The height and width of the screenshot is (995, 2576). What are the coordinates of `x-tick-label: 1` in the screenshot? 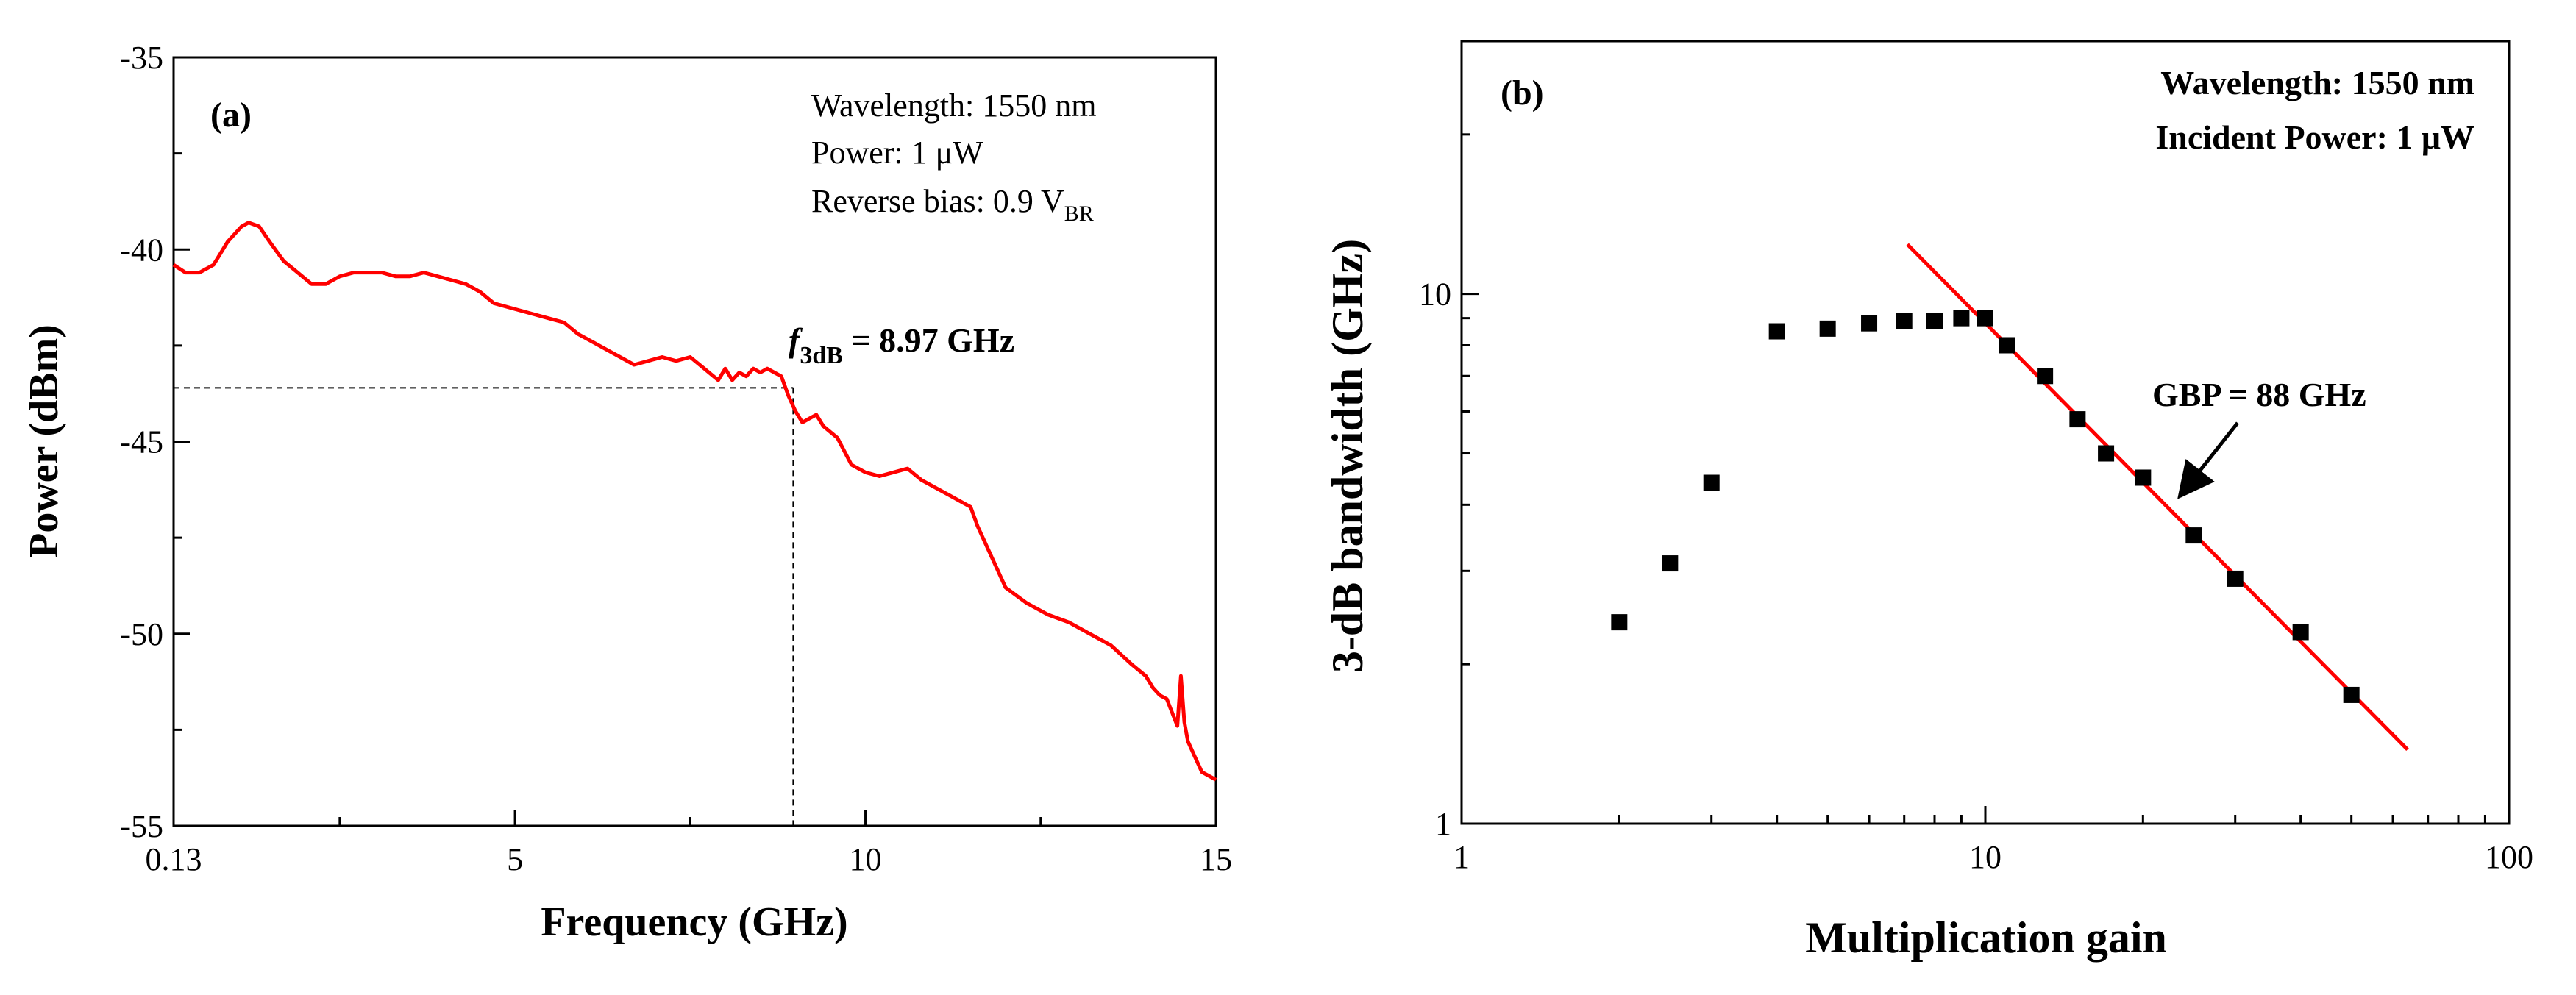 It's located at (1462, 857).